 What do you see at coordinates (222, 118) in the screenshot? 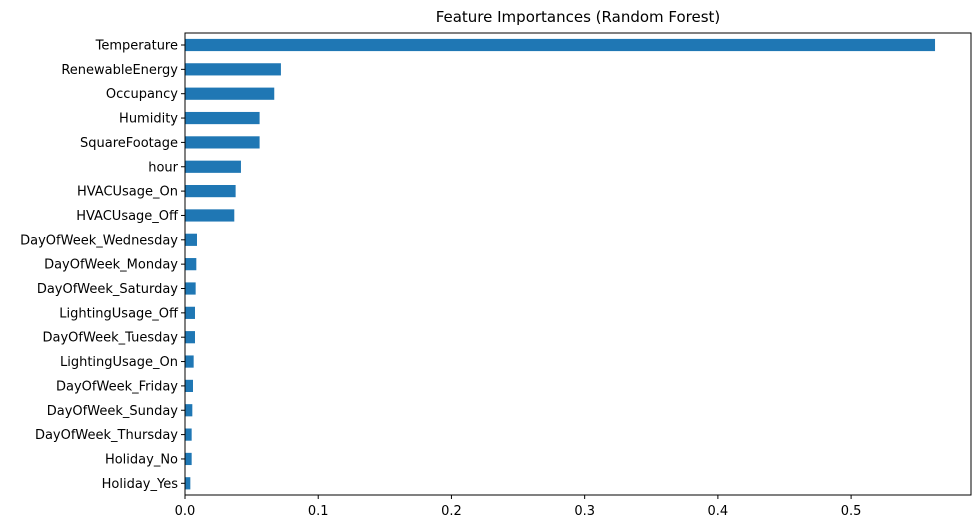
I see `bar-Humidity` at bounding box center [222, 118].